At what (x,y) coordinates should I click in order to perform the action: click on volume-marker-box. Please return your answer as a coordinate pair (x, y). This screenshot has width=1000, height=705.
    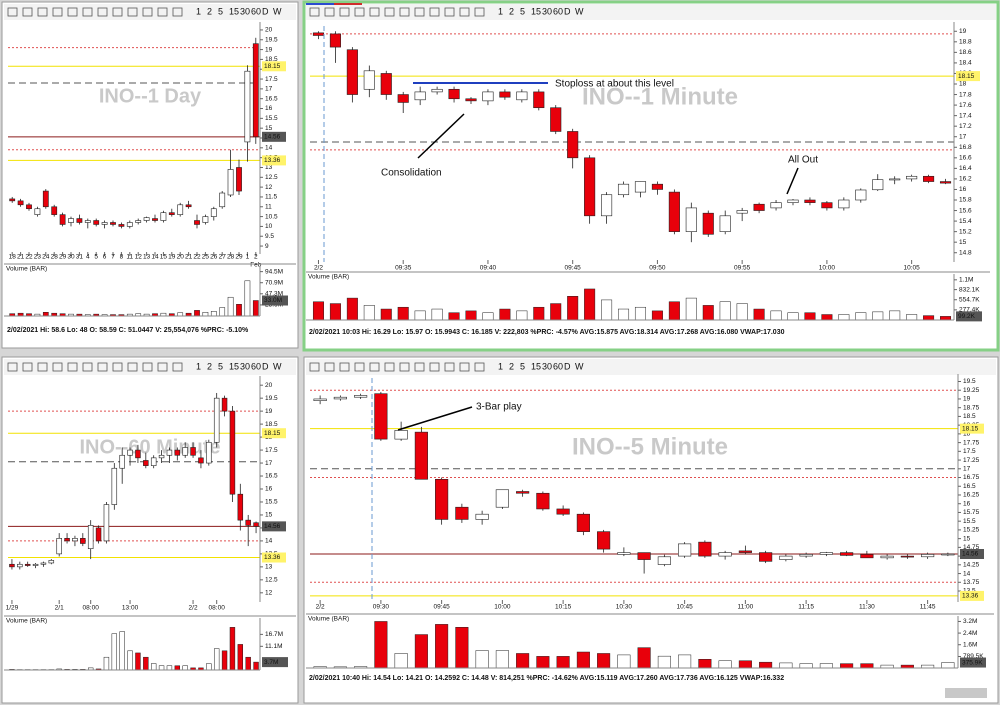
    Looking at the image, I should click on (275, 300).